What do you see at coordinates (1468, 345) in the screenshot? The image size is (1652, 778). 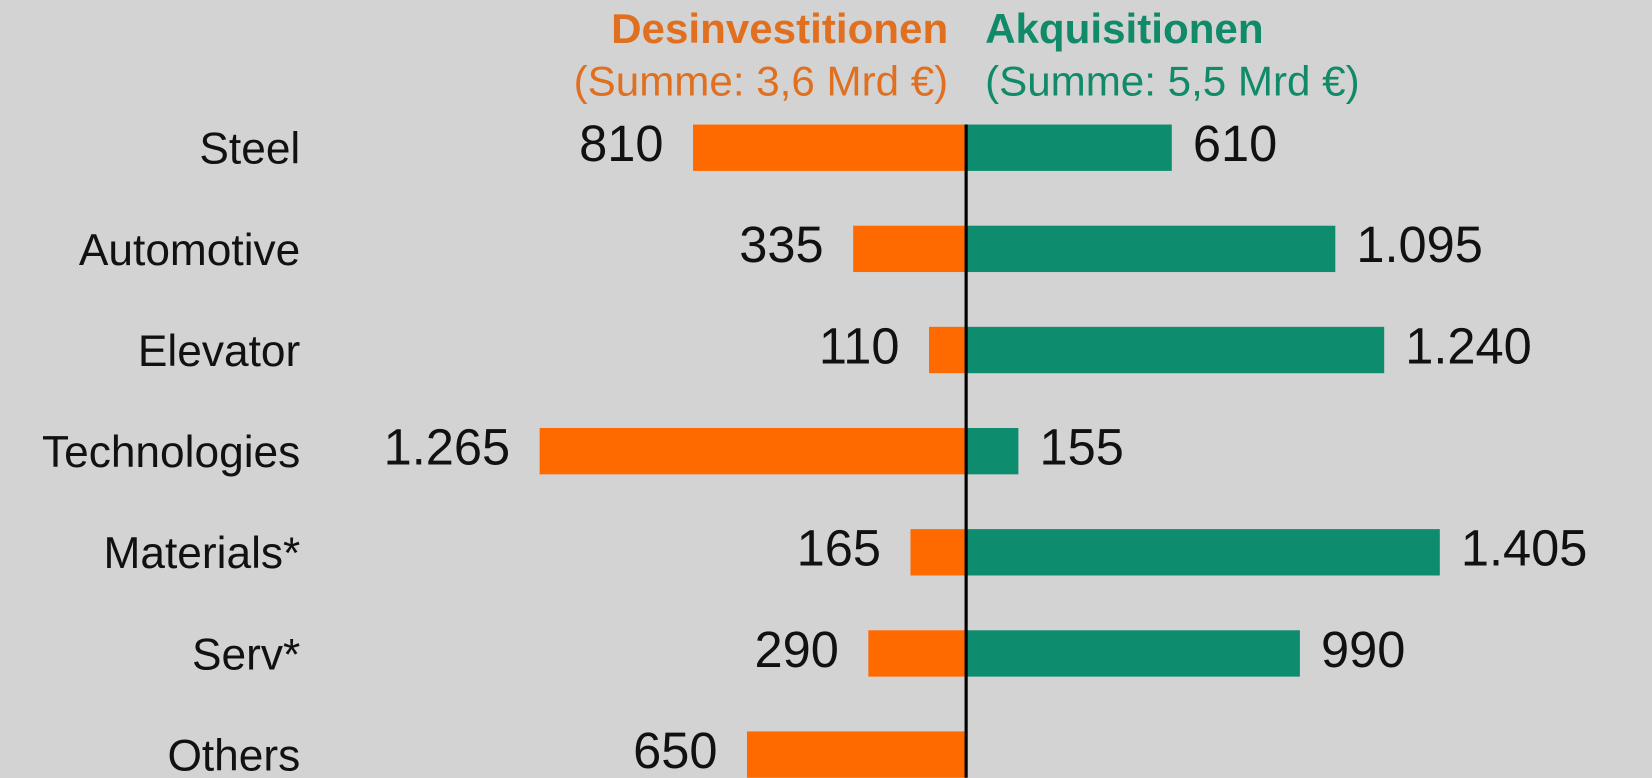 I see `value-label: 1.240` at bounding box center [1468, 345].